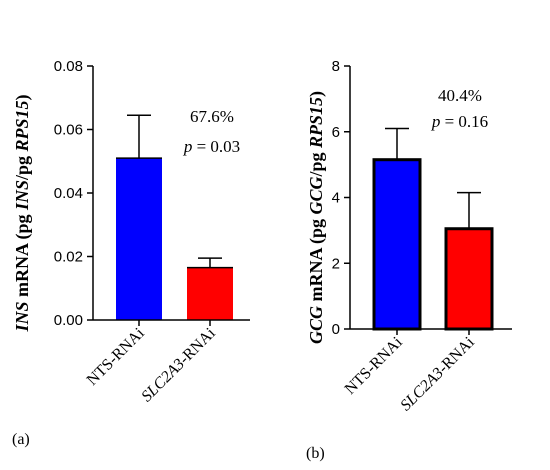  Describe the element at coordinates (336, 329) in the screenshot. I see `y-tick-label: 0` at that location.